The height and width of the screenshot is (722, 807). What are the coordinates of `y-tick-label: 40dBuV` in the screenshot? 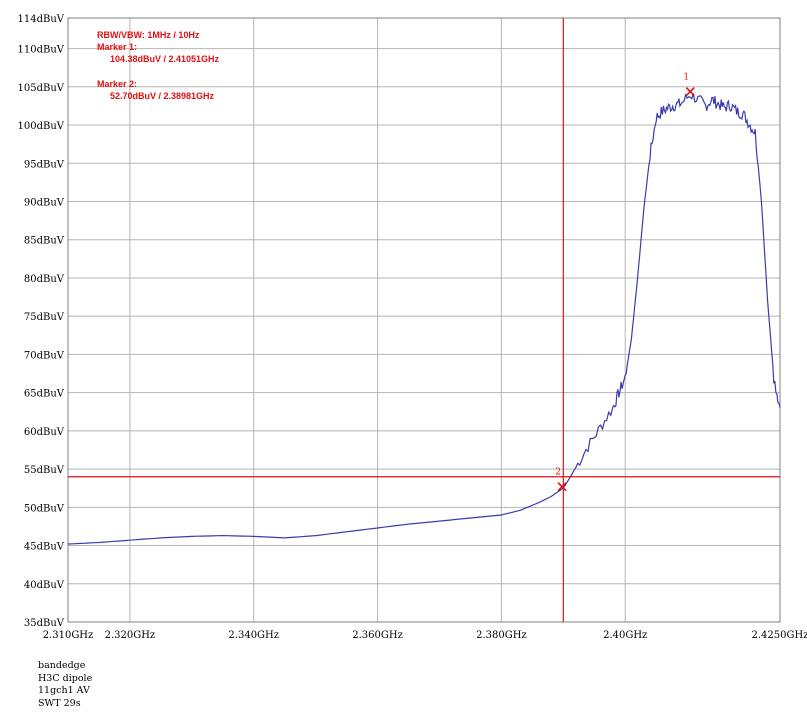 It's located at (44, 585).